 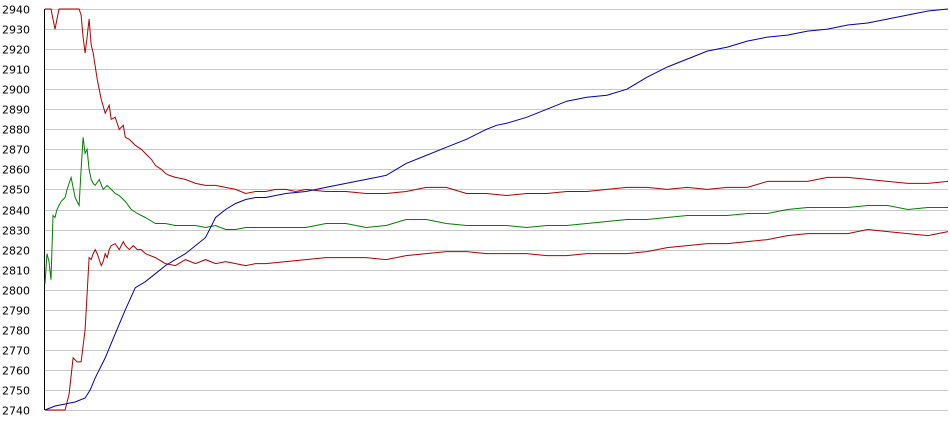 I want to click on y-tick-label: 2780, so click(x=16, y=331).